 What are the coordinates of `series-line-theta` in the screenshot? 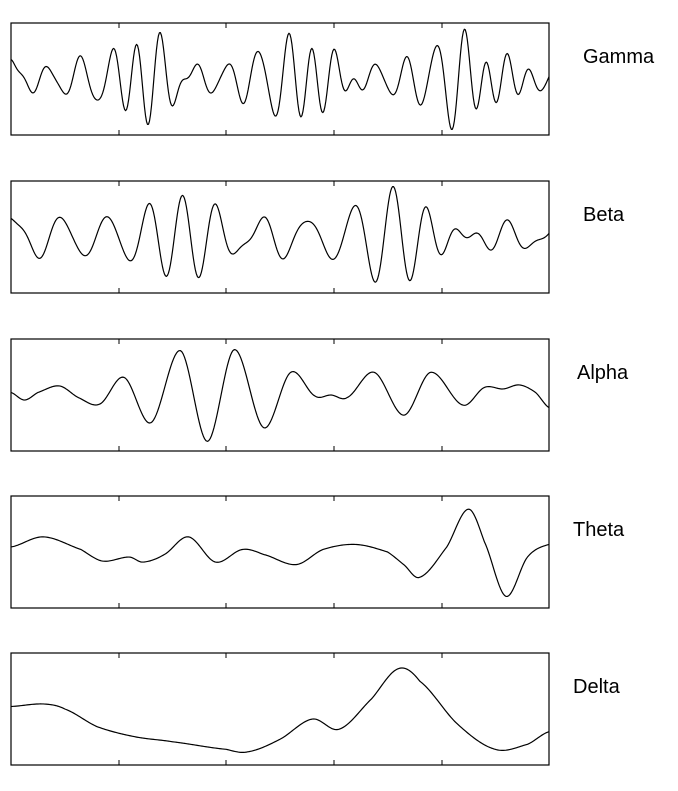 It's located at (280, 553).